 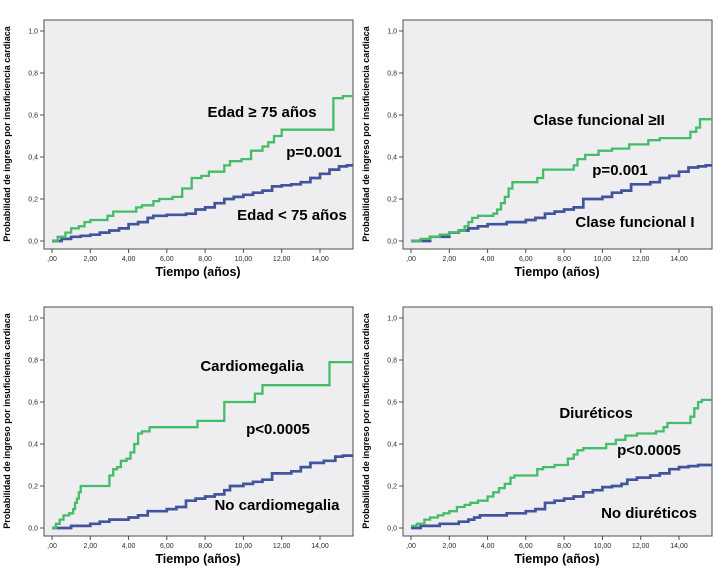 What do you see at coordinates (202, 445) in the screenshot?
I see `curve-cardiomegalia-green` at bounding box center [202, 445].